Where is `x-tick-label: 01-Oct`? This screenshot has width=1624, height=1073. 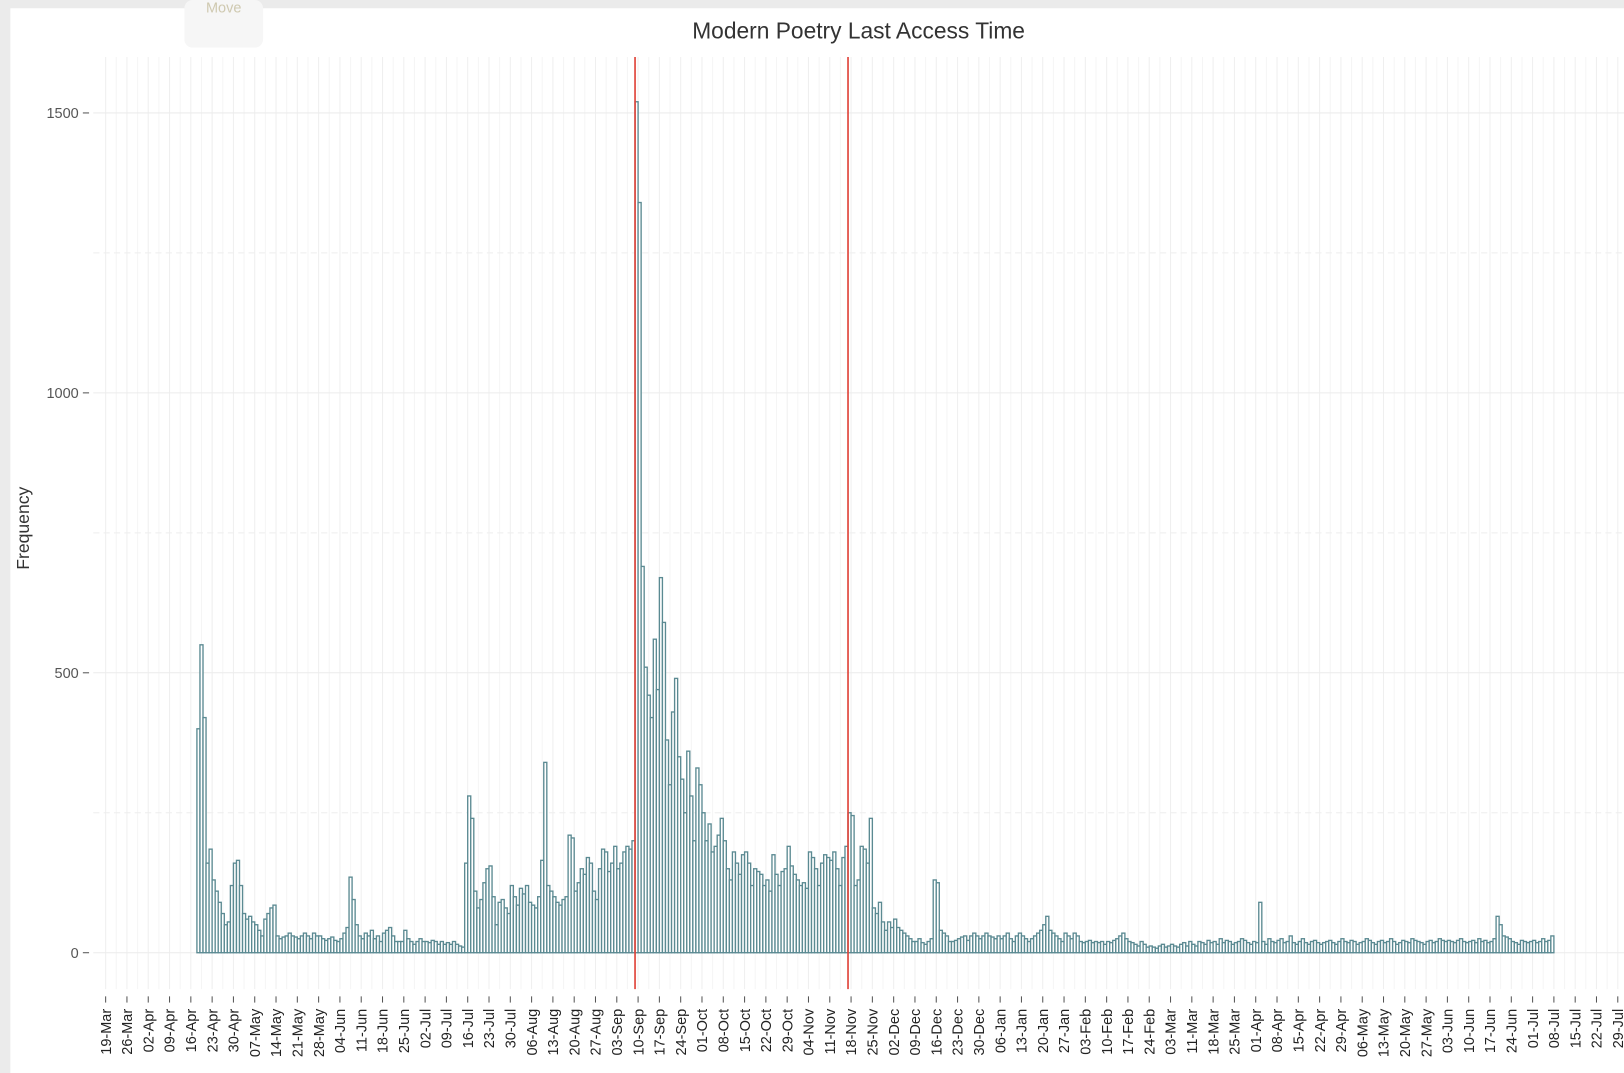 x-tick-label: 01-Oct is located at coordinates (703, 1031).